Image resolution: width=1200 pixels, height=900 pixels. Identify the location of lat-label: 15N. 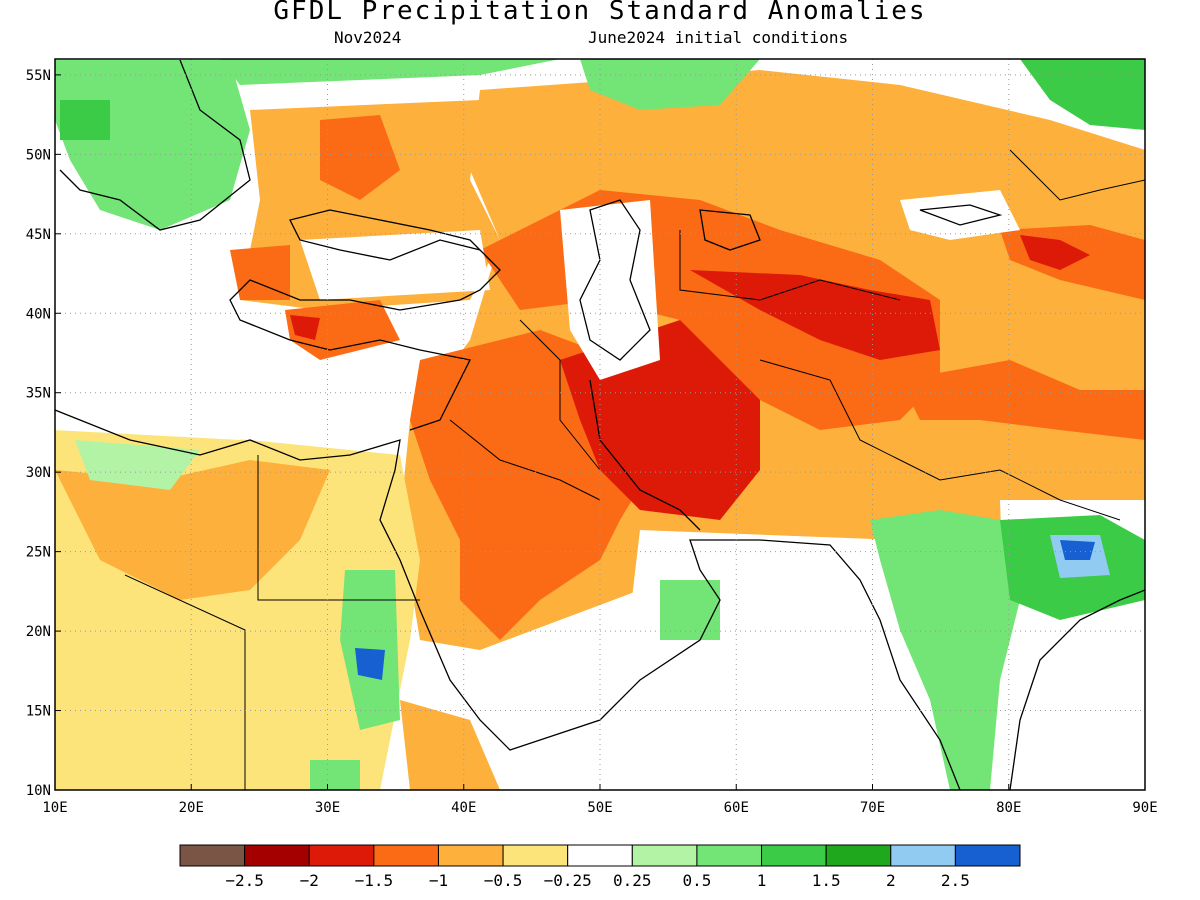
(38, 712).